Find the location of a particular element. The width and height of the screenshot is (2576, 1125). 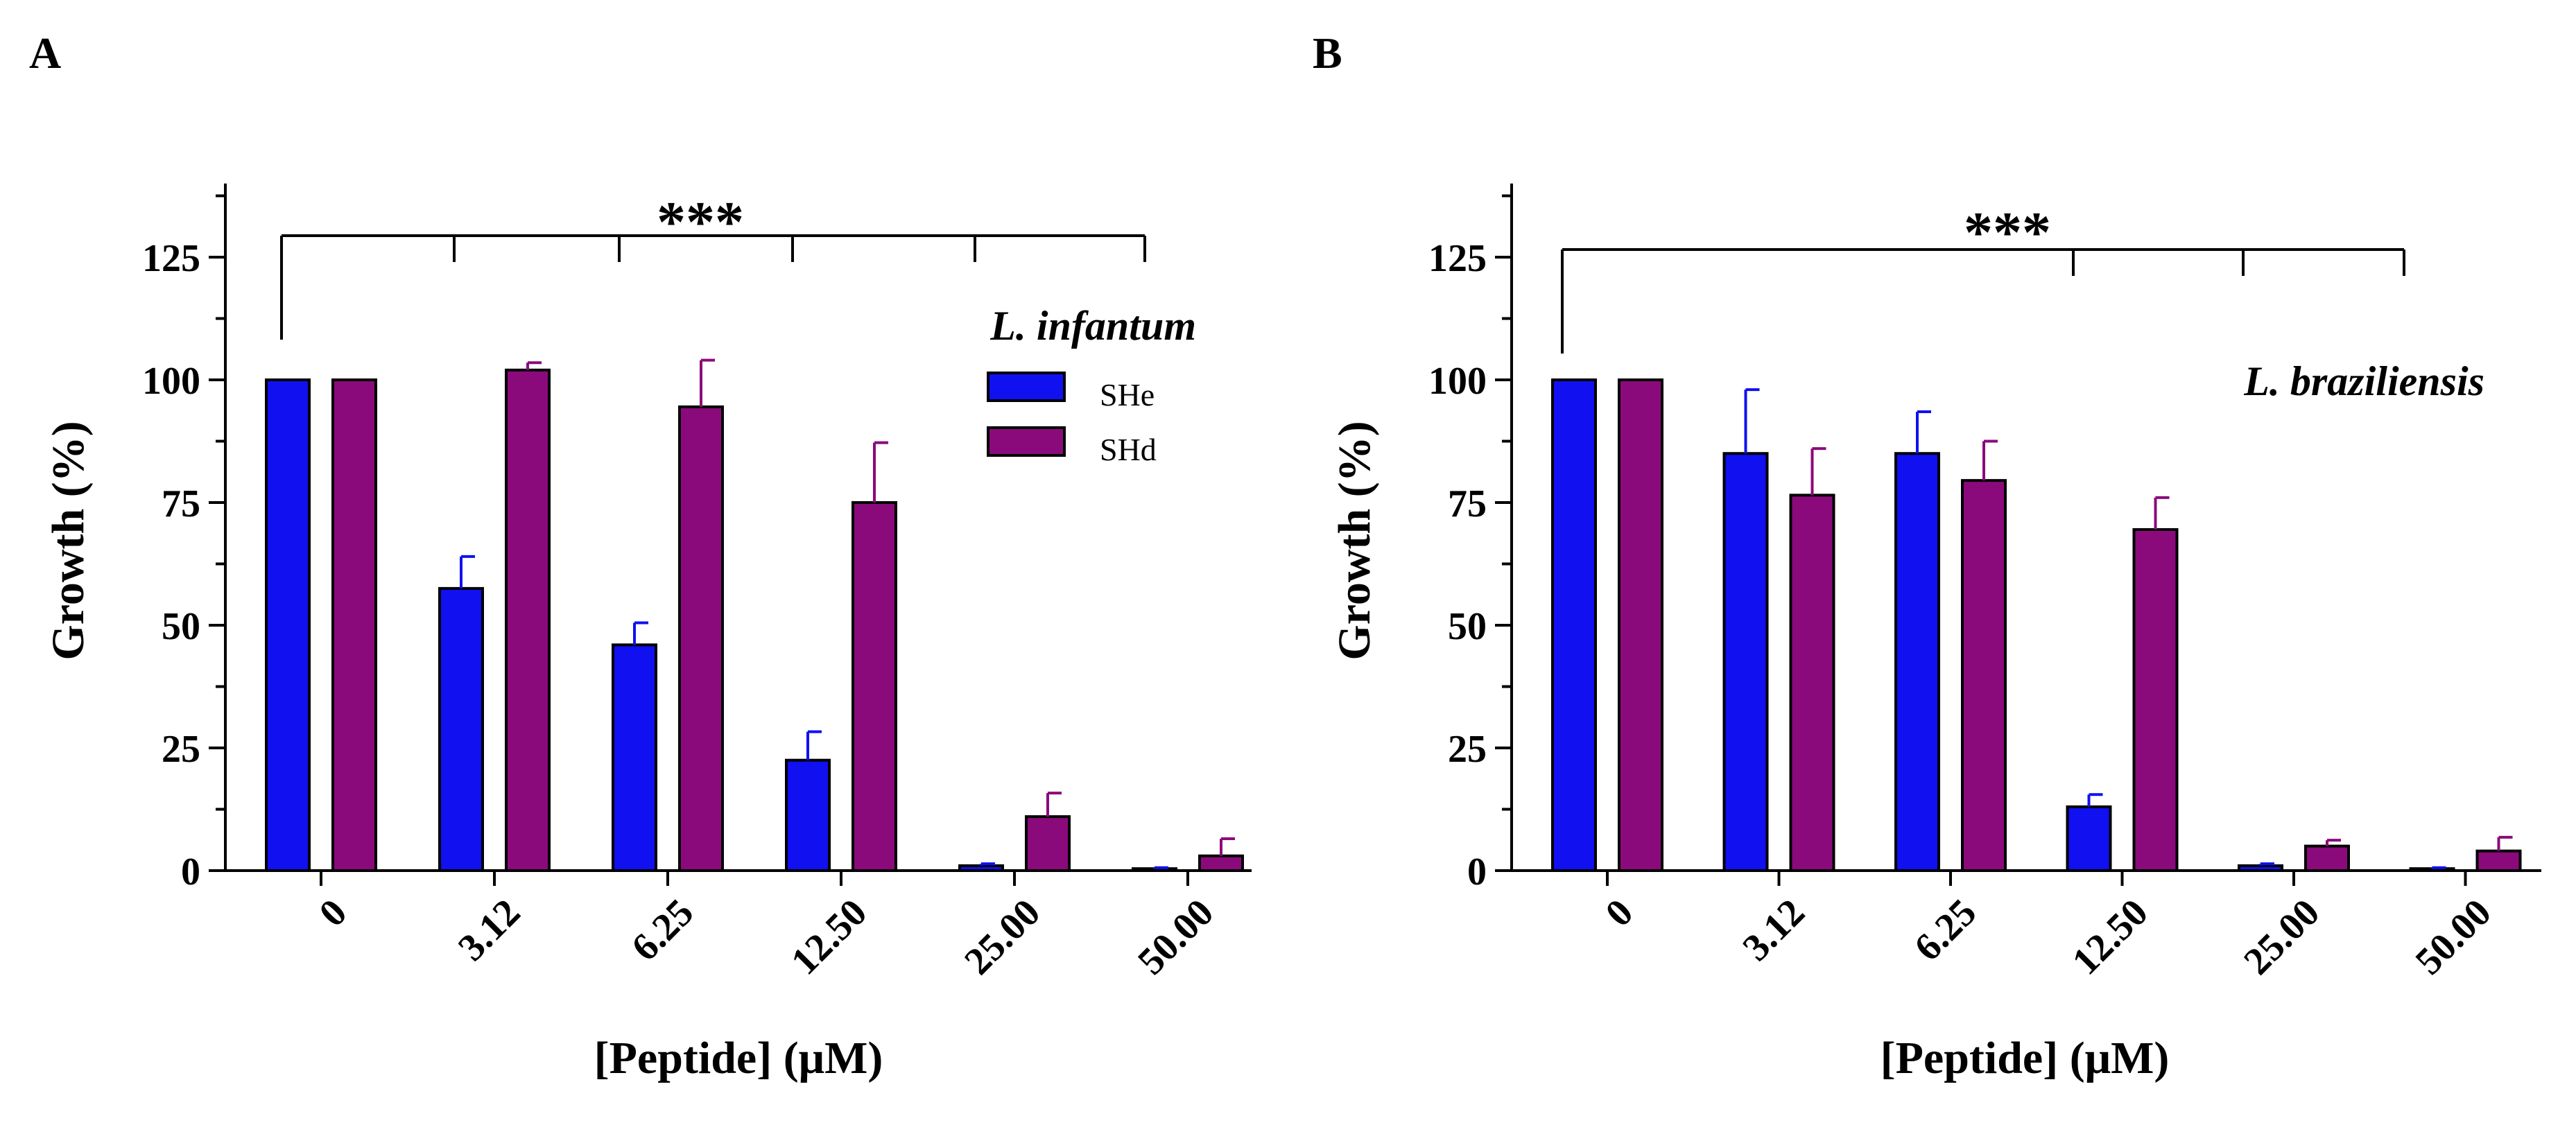

panel-letter: B is located at coordinates (1327, 53).